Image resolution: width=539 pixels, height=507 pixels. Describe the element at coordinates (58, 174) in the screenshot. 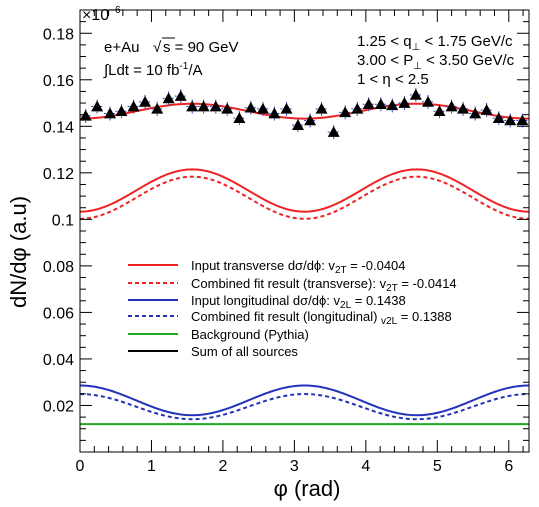

I see `y-tick-label: 0.12` at that location.